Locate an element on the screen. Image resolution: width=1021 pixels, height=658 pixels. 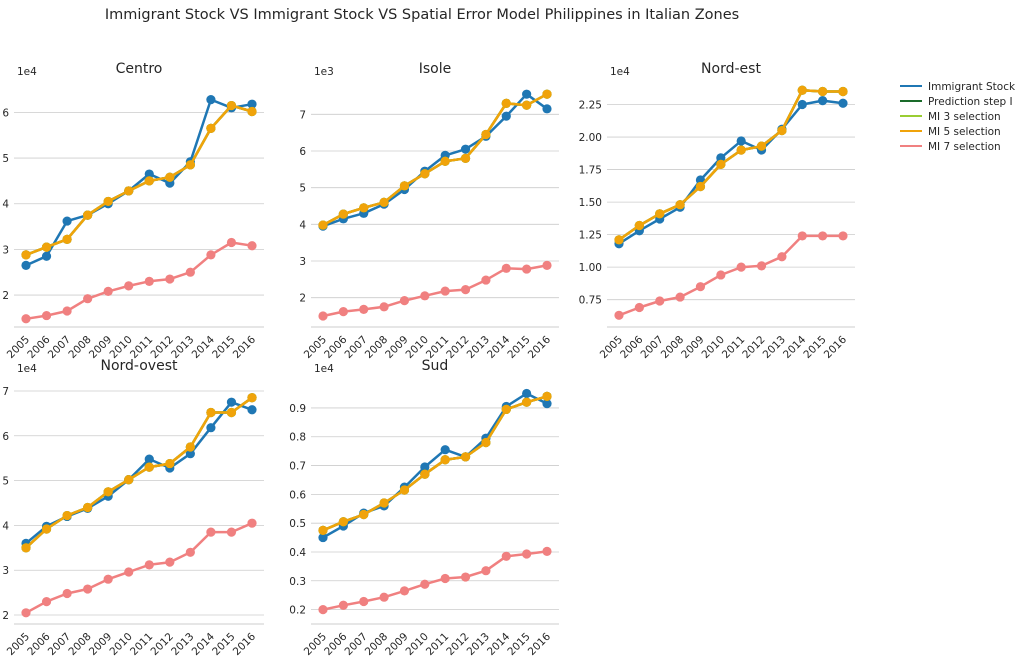
y-tick-label: 0.8 is located at coordinates (297, 438).